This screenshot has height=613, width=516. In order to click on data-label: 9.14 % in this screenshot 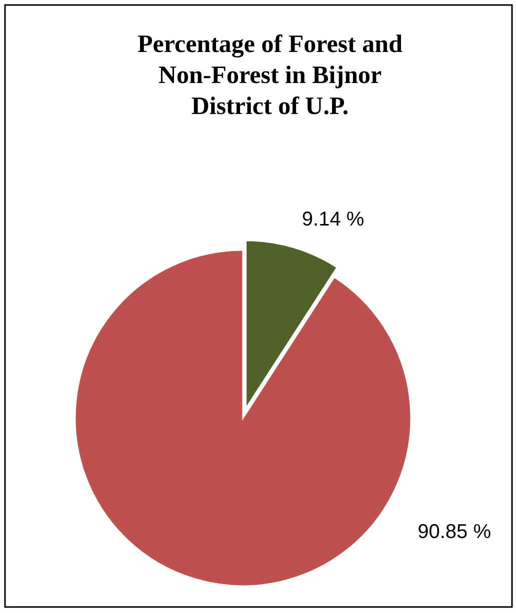, I will do `click(333, 219)`.